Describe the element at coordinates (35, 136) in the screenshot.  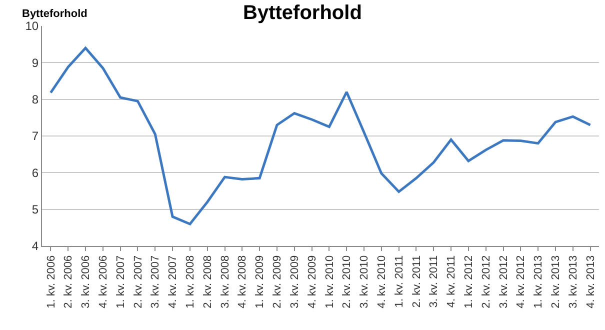
I see `y-tick-label: 7` at that location.